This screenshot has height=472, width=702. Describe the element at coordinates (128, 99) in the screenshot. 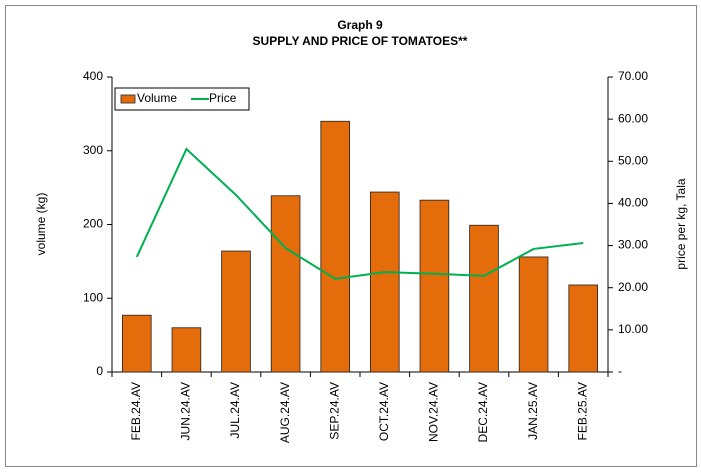

I see `legend-swatch` at that location.